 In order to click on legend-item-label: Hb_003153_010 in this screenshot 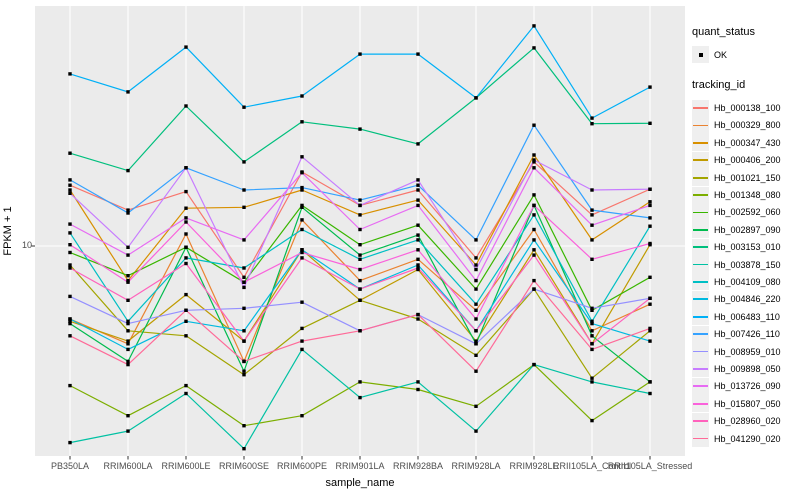, I will do `click(747, 247)`.